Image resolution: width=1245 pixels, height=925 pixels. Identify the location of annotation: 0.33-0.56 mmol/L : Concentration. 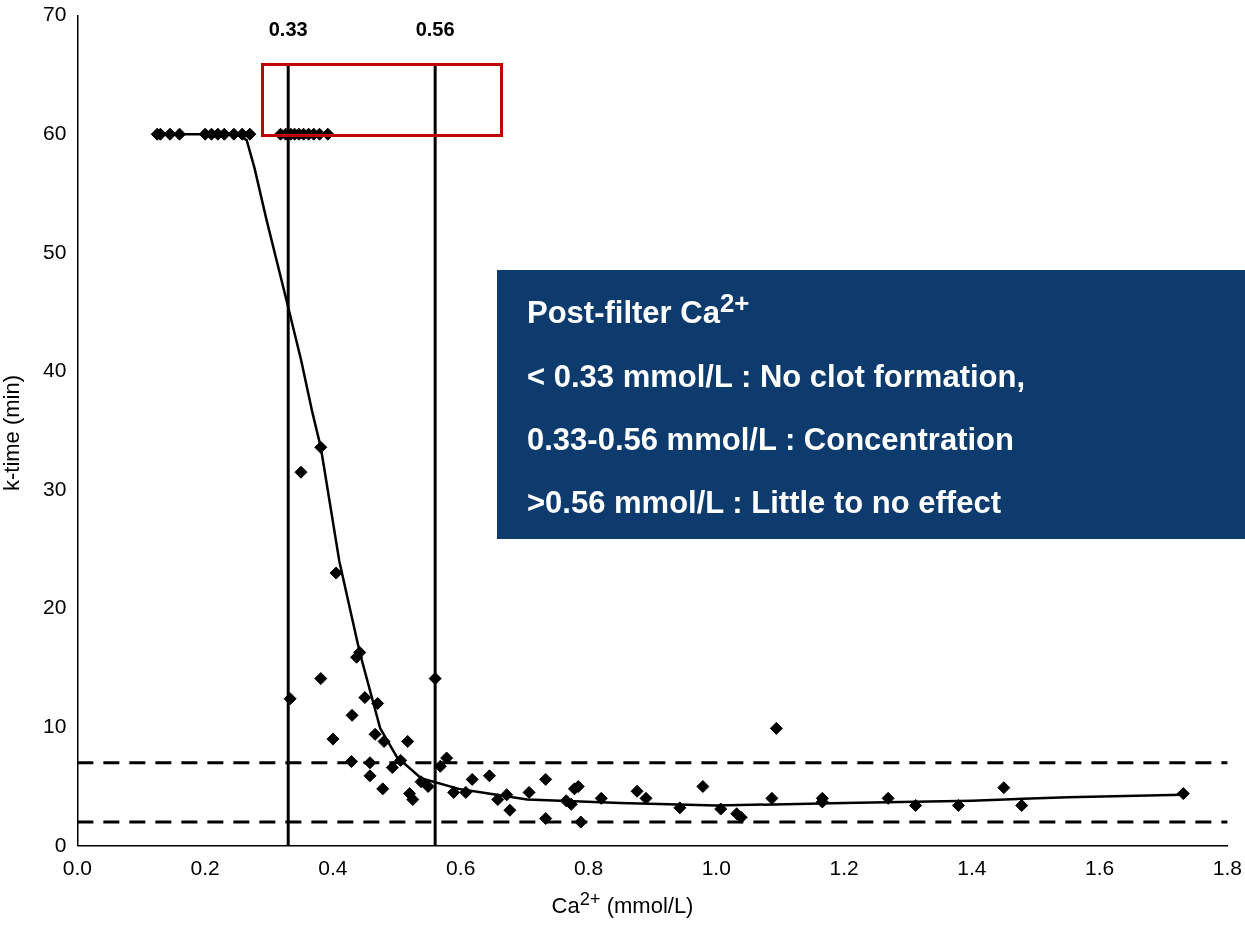
(771, 439).